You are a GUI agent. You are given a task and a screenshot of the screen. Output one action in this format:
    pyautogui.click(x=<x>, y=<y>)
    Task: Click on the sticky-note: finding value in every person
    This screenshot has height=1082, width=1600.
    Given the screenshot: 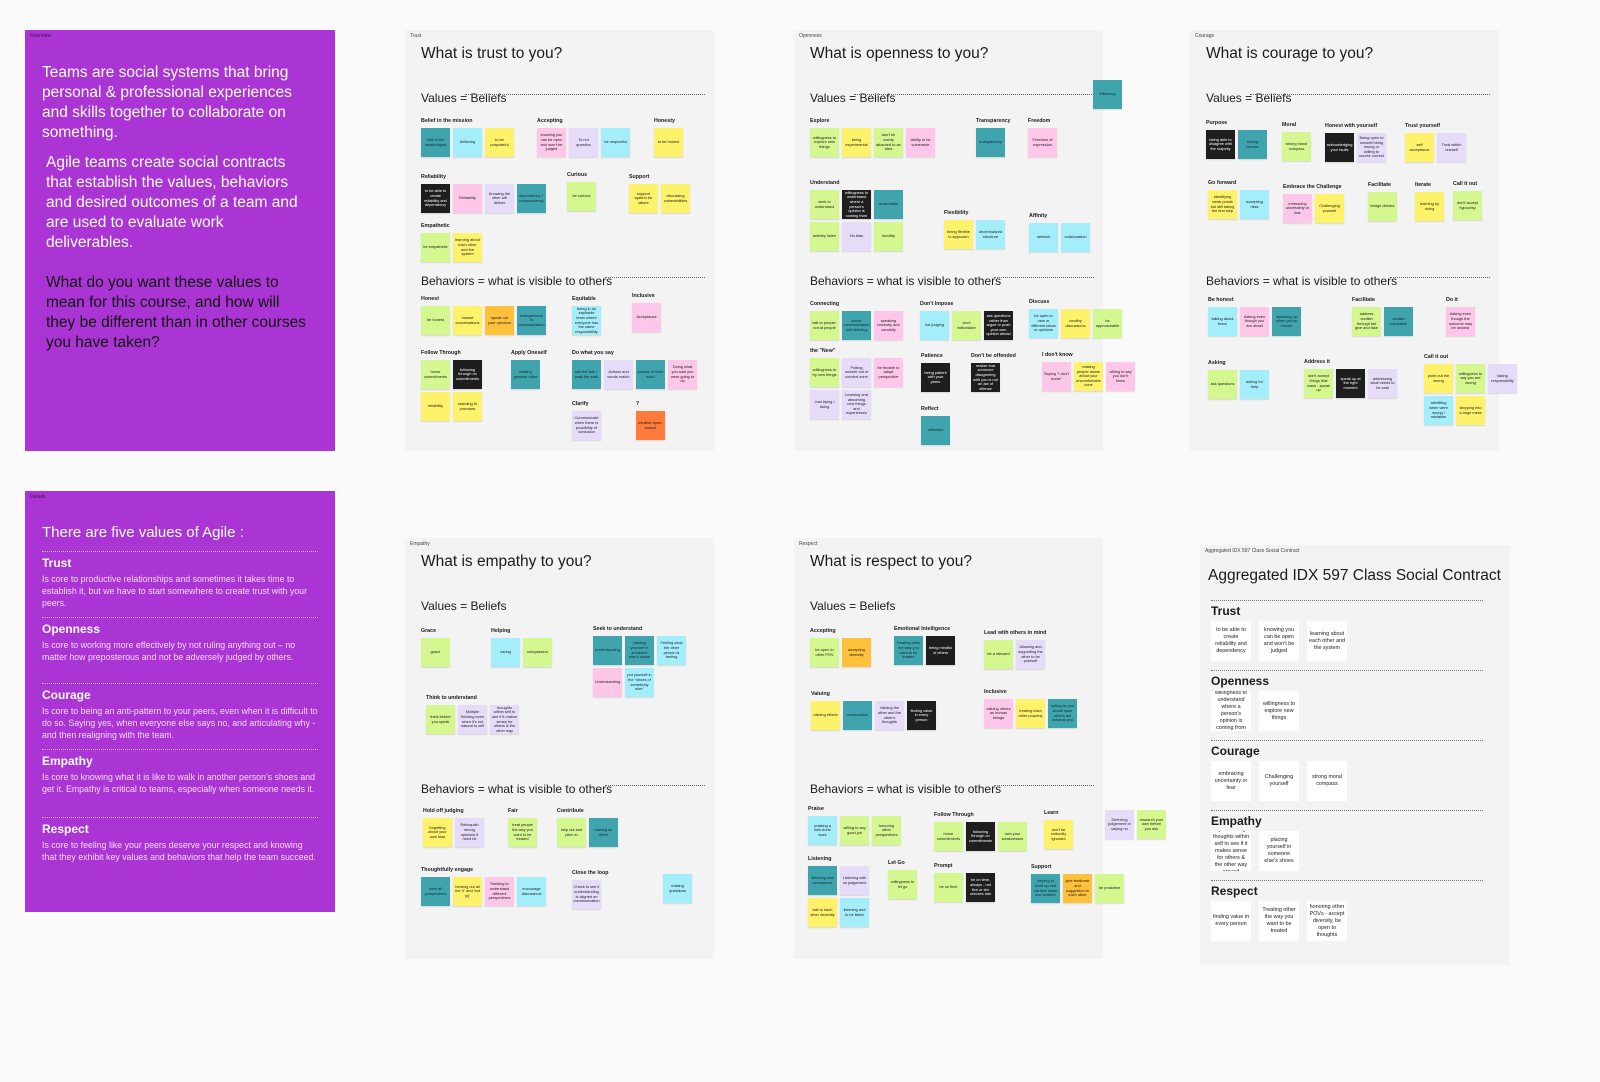 What is the action you would take?
    pyautogui.click(x=921, y=715)
    